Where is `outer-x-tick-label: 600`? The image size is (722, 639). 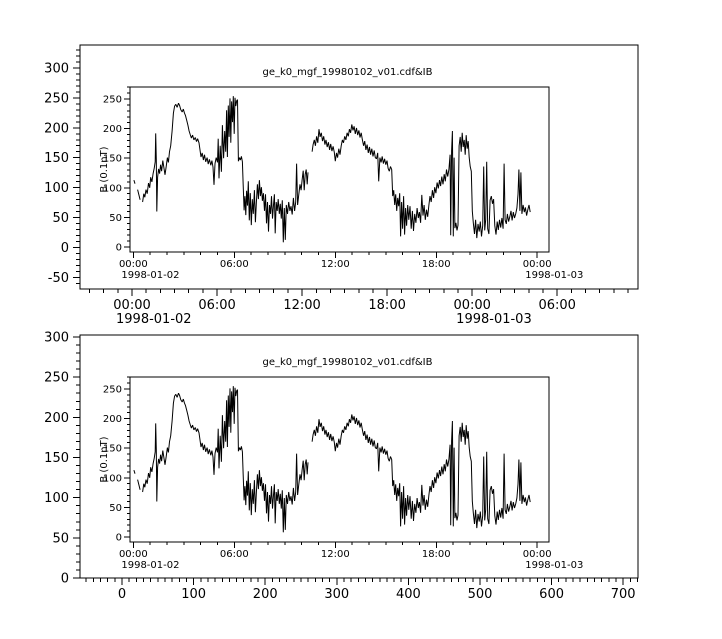 outer-x-tick-label: 600 is located at coordinates (551, 594).